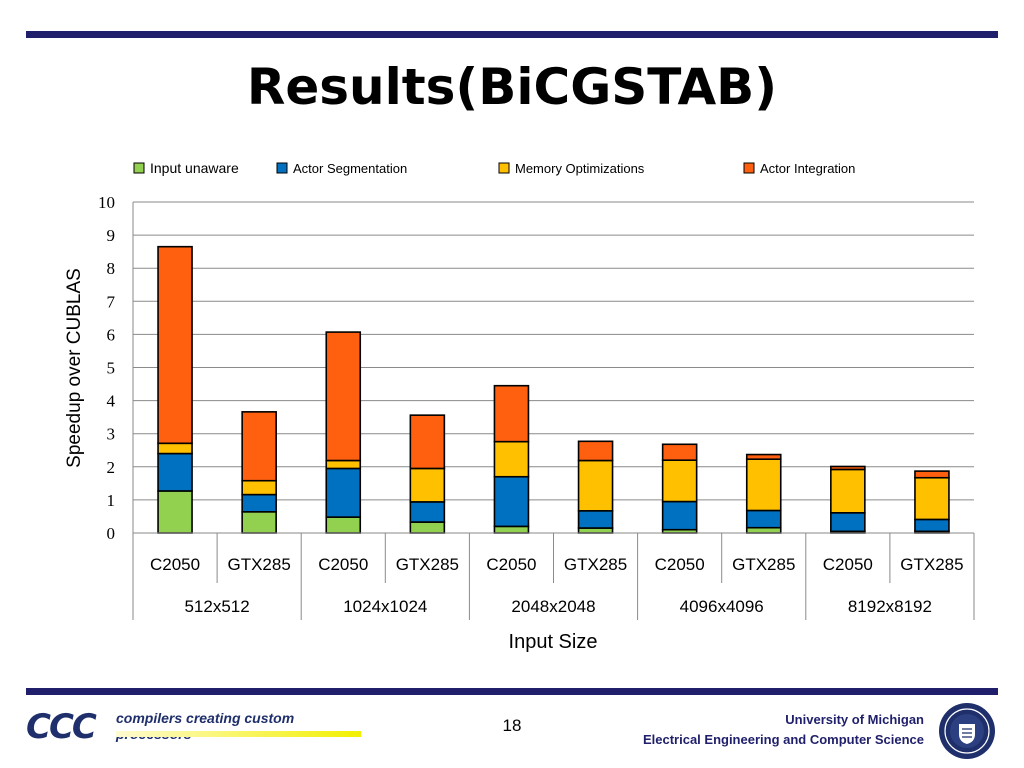 The image size is (1024, 768). Describe the element at coordinates (385, 606) in the screenshot. I see `x-group-label: 1024x1024` at that location.